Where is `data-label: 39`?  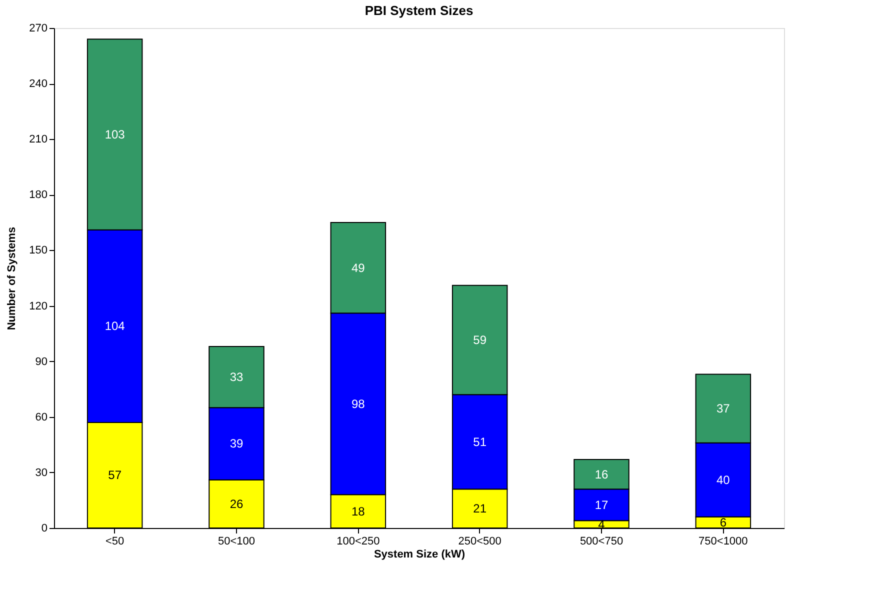
data-label: 39 is located at coordinates (237, 443).